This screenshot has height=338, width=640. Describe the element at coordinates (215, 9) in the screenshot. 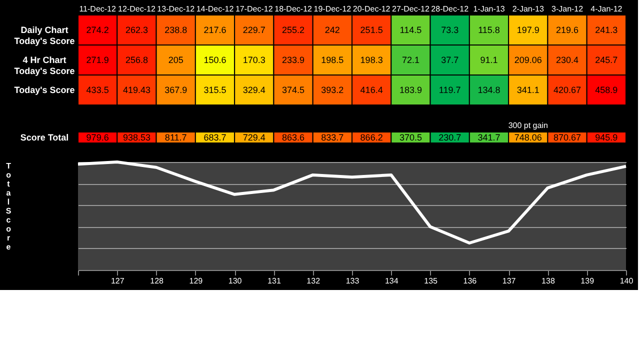

I see `x-tick-label: 14-Dec-12` at that location.